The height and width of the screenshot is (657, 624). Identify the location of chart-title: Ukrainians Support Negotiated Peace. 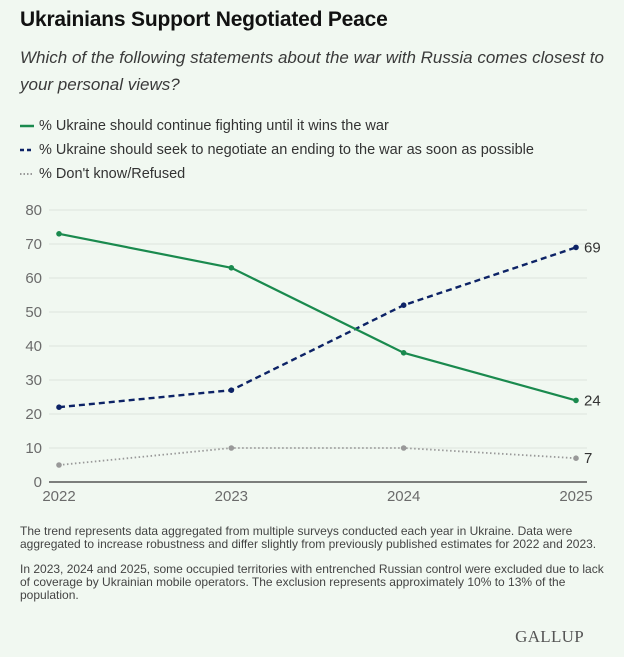
(204, 19).